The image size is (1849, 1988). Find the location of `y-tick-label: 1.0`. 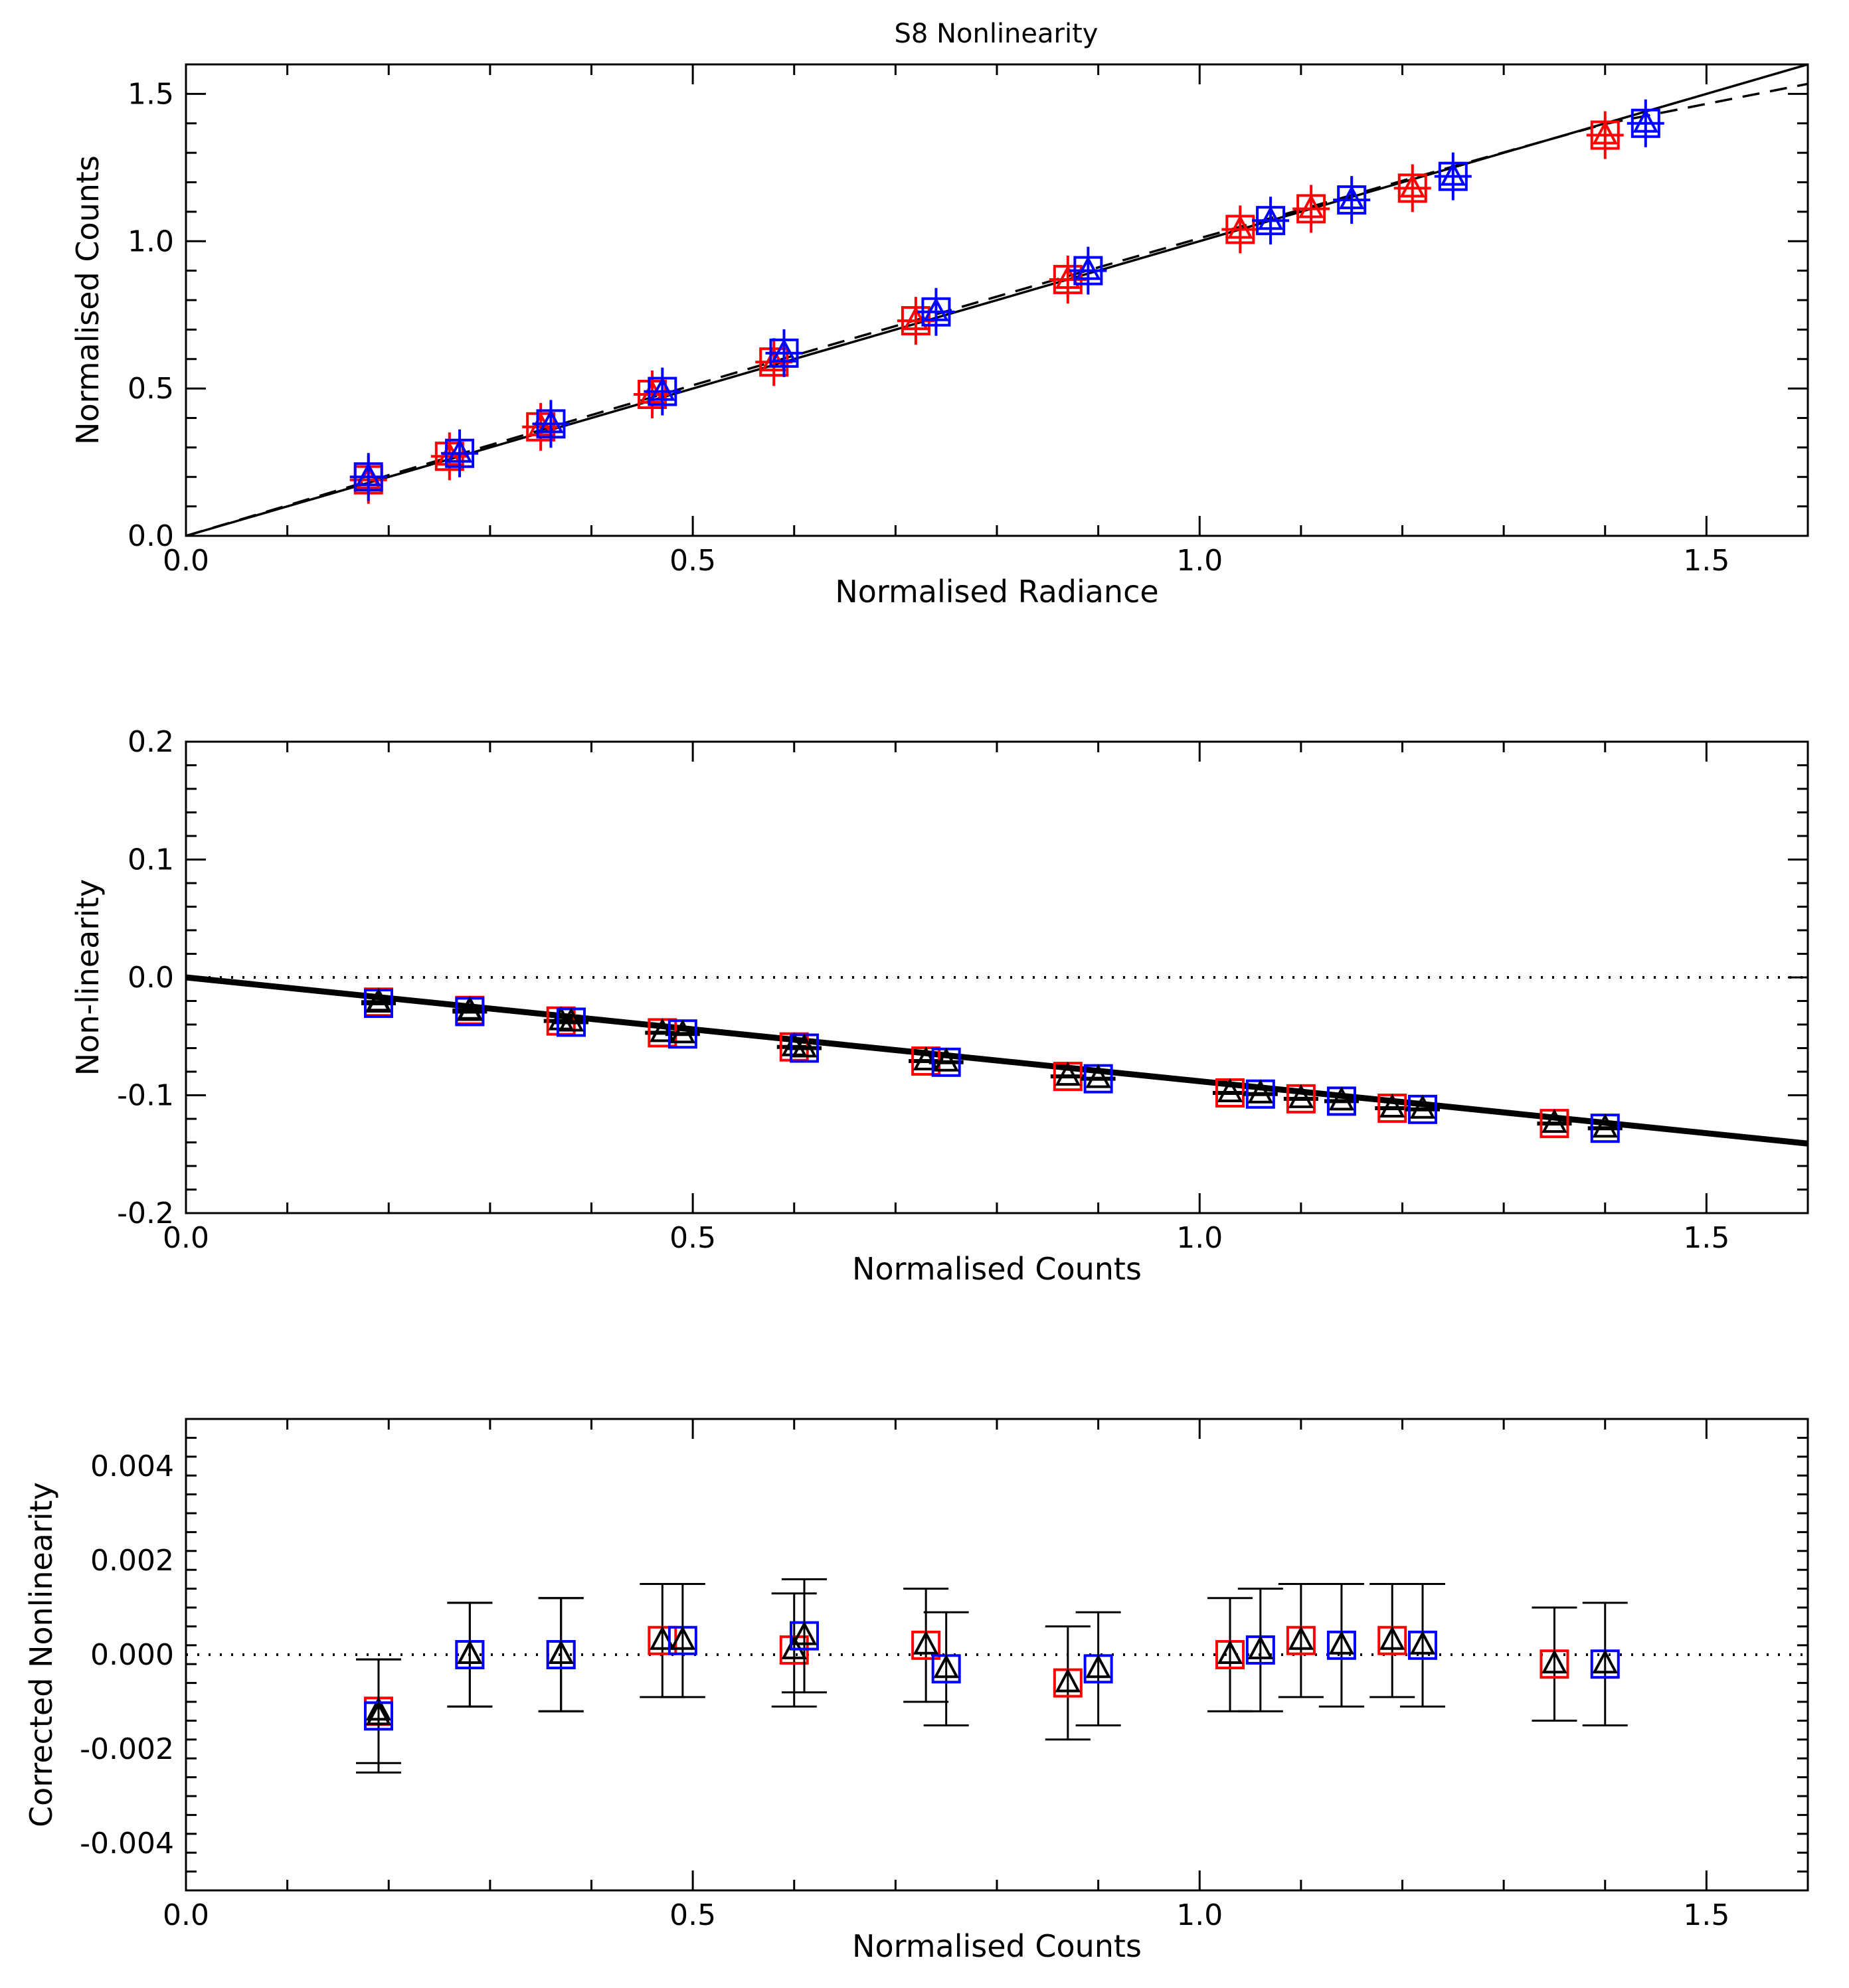

y-tick-label: 1.0 is located at coordinates (151, 241).